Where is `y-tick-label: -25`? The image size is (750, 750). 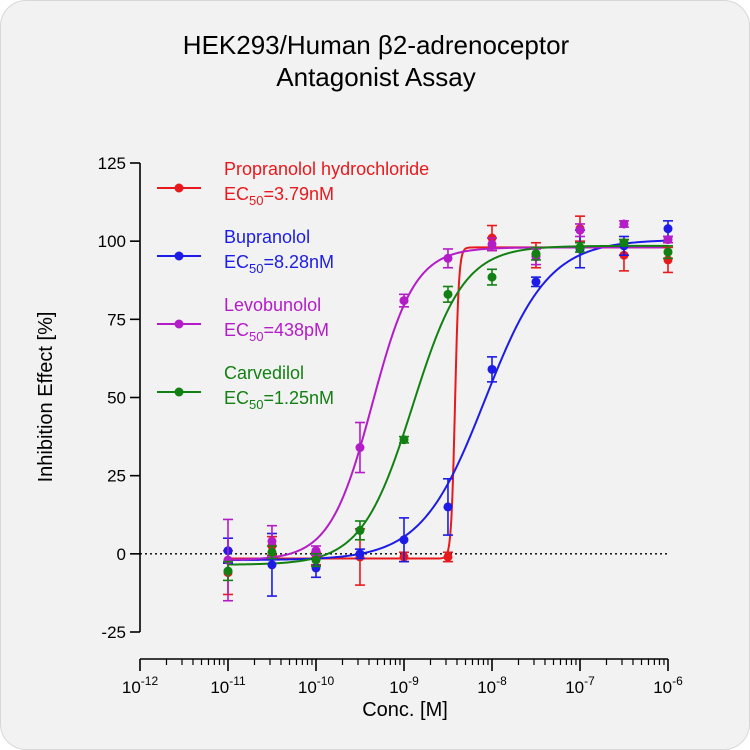
y-tick-label: -25 is located at coordinates (113, 632).